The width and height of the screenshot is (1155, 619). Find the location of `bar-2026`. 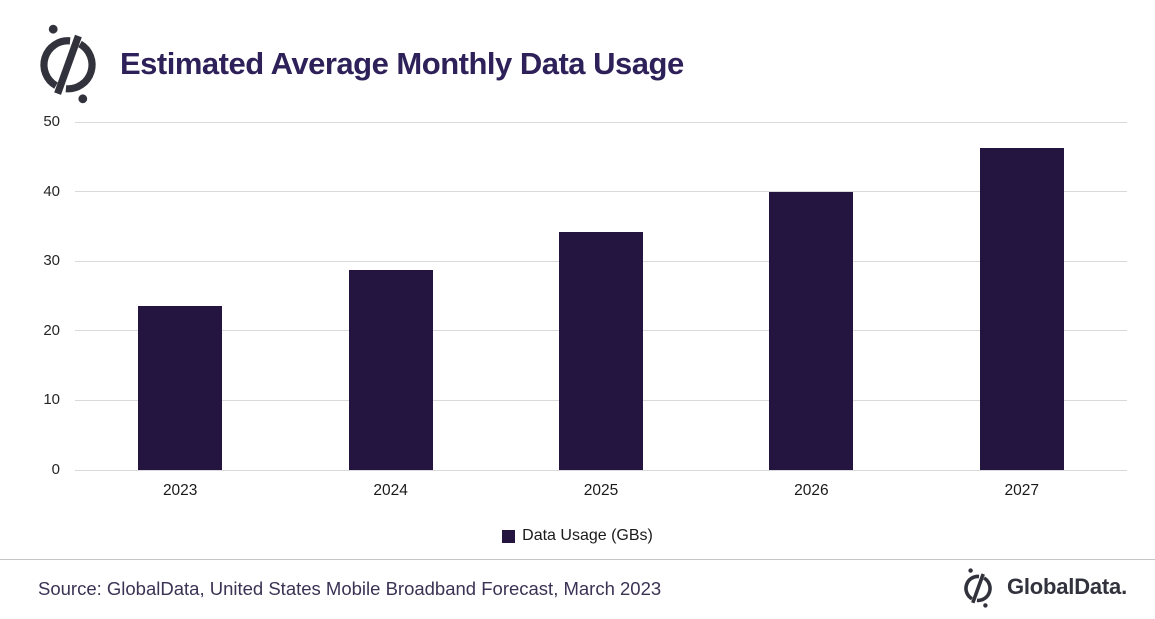

bar-2026 is located at coordinates (811, 330).